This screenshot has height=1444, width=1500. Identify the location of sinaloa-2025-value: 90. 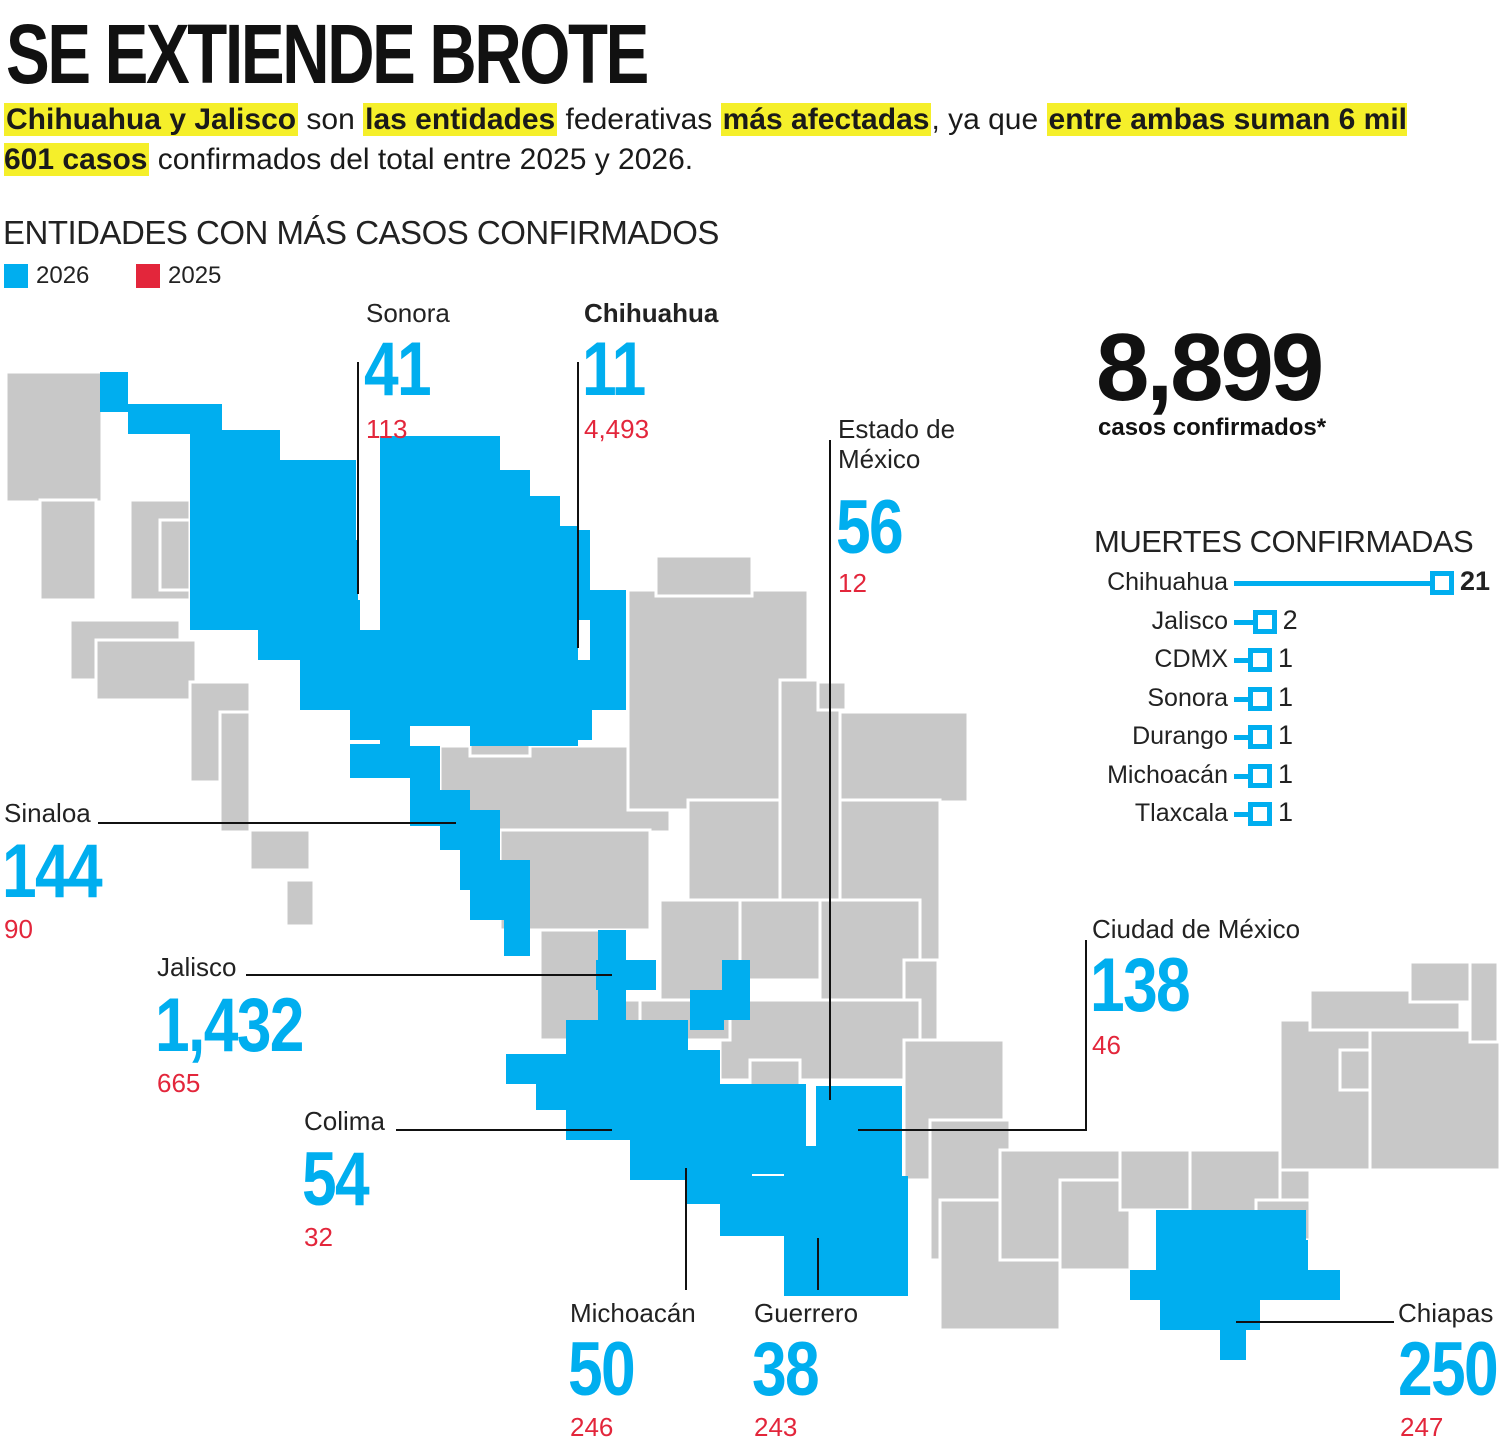
(18, 929).